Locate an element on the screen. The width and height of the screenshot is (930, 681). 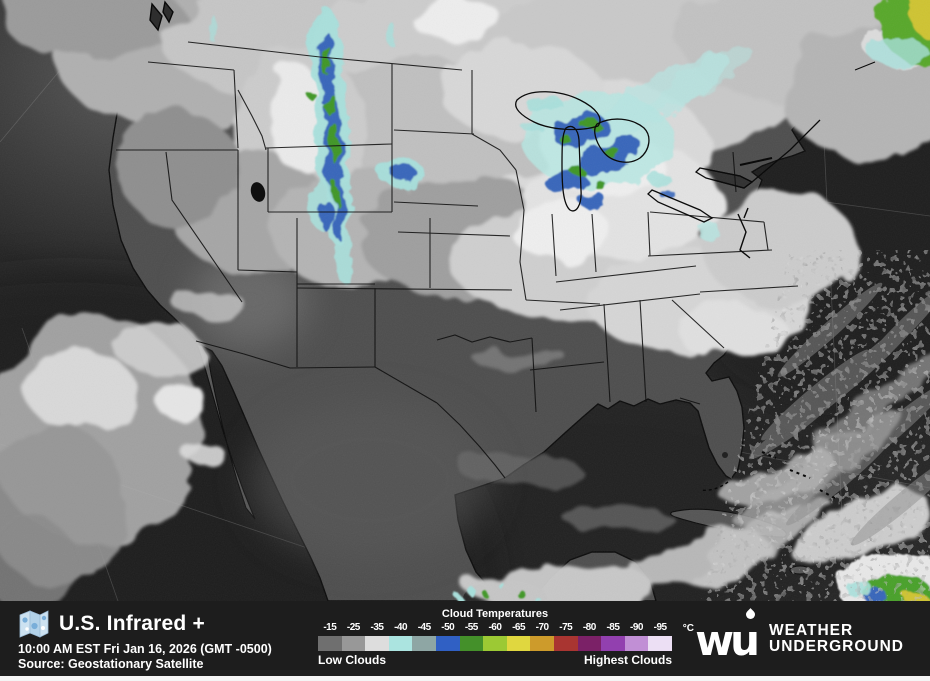
legend-swatch--90 is located at coordinates (636, 643).